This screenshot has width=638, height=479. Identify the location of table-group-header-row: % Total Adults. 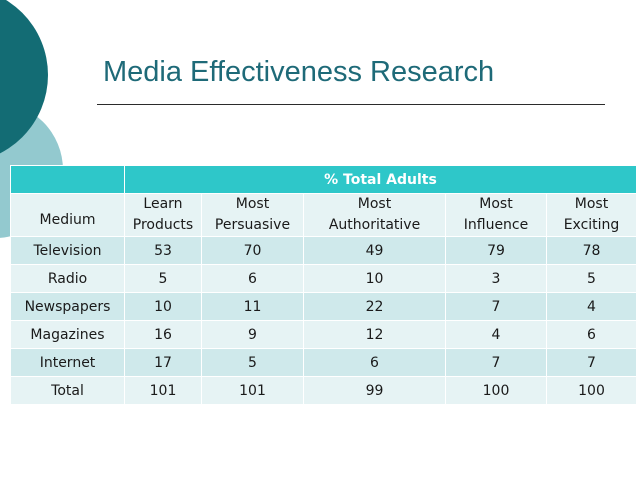
(323, 179).